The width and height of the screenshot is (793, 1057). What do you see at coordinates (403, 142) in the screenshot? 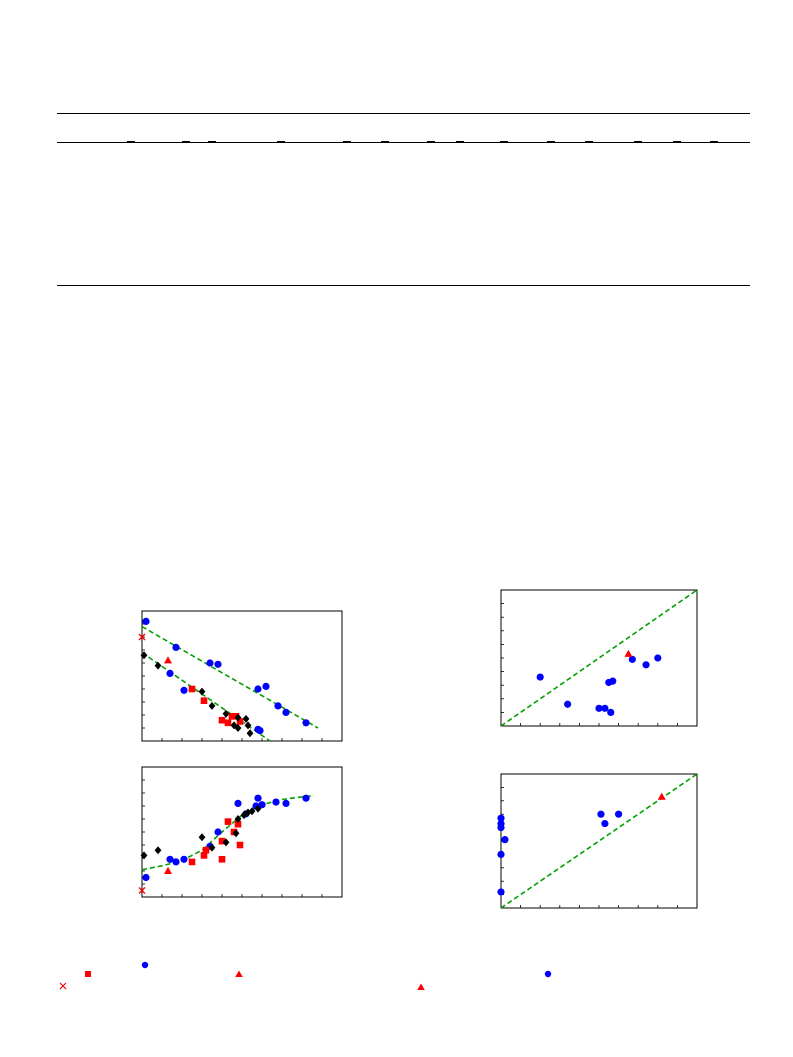
I see `table-header-rule` at bounding box center [403, 142].